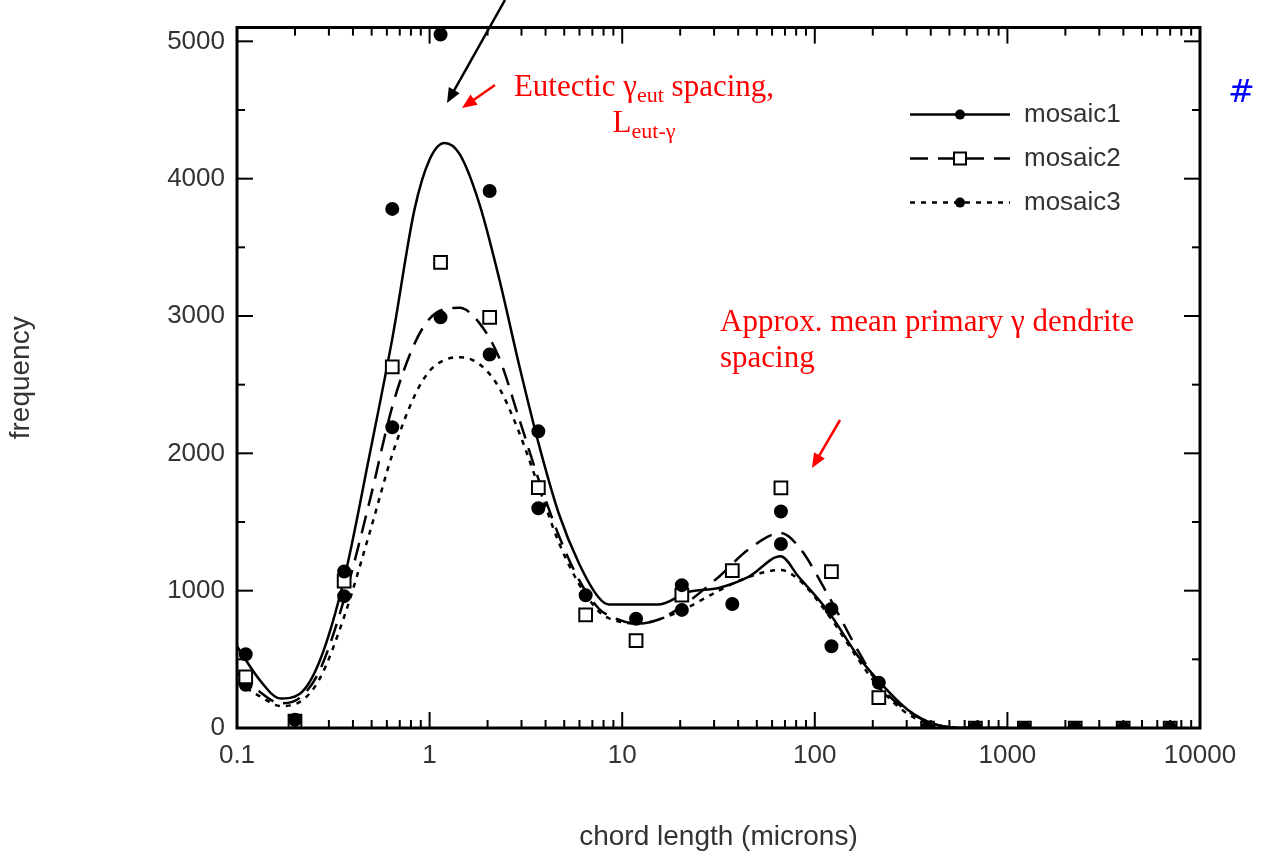 This screenshot has width=1264, height=858. I want to click on legend-label: mosaic1, so click(1072, 112).